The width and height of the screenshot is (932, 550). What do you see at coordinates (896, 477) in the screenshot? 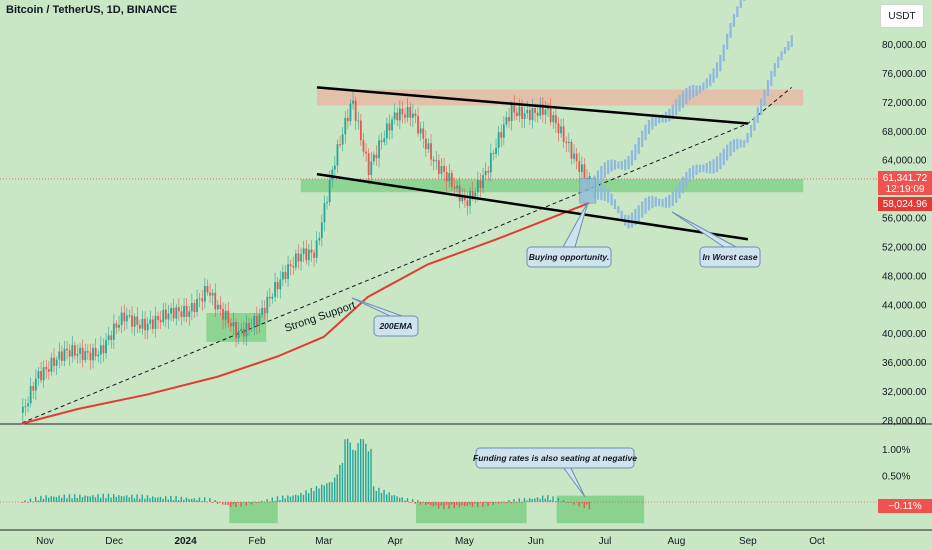
I see `indicator-tick-label: 0.50%` at bounding box center [896, 477].